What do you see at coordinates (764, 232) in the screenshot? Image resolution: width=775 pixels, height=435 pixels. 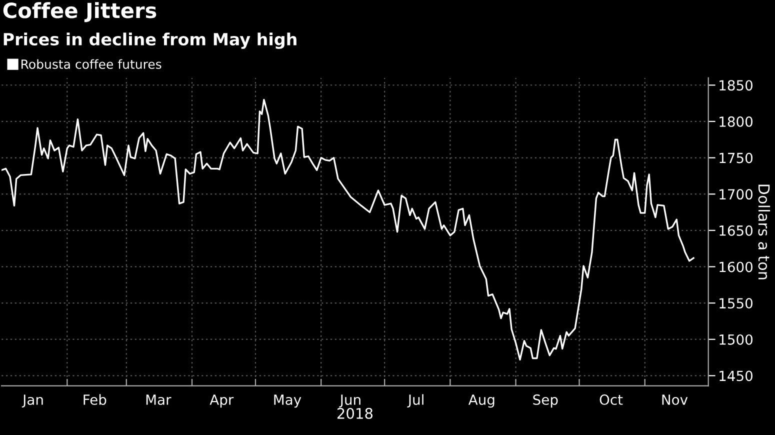 I see `y-axis-title: Dollars a ton` at bounding box center [764, 232].